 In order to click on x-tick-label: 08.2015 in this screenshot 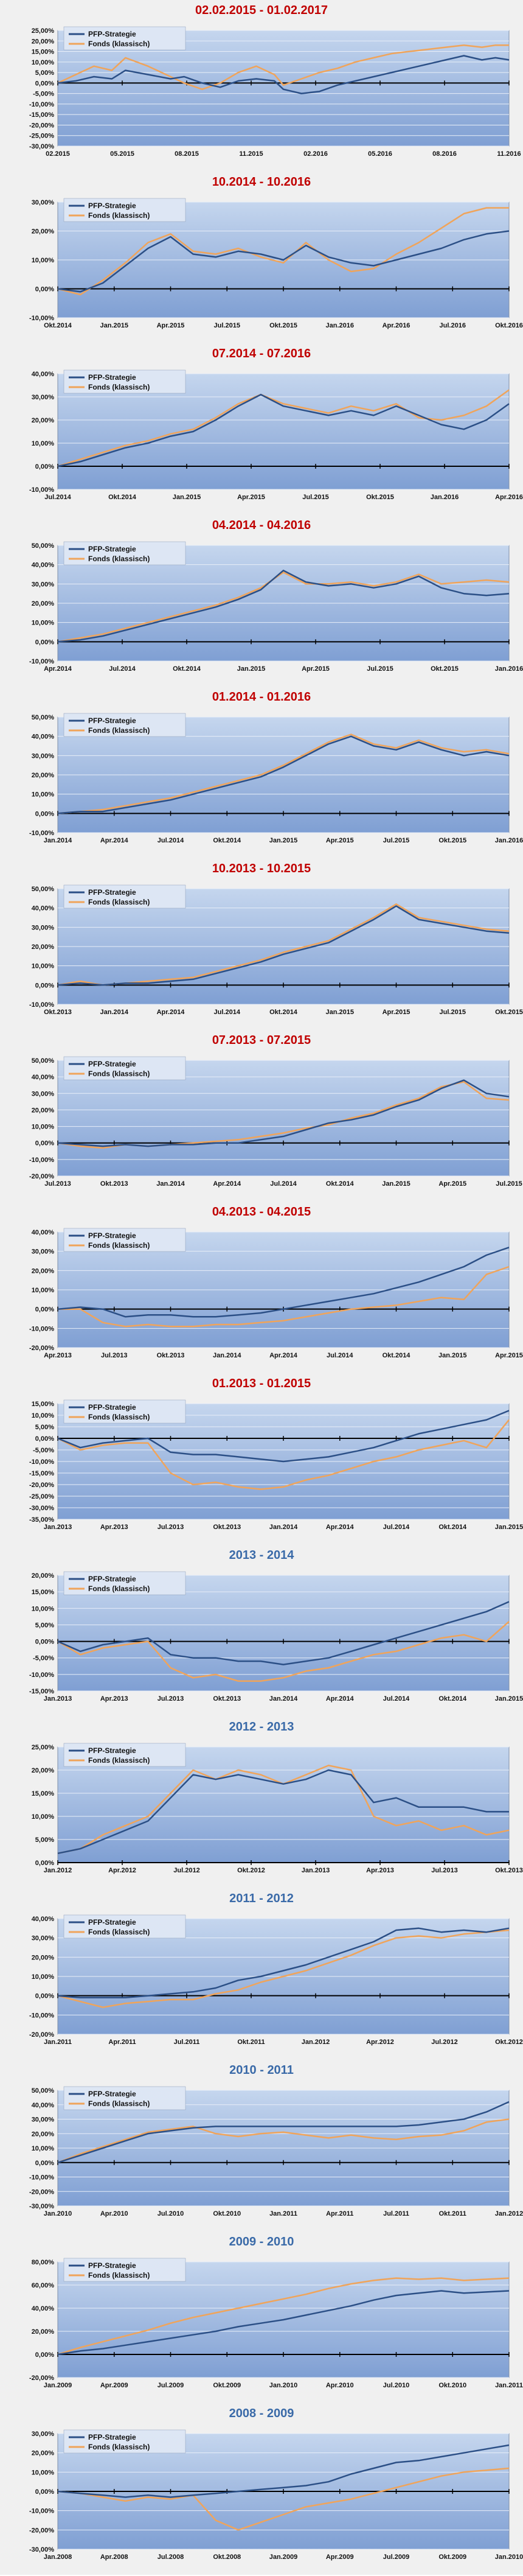, I will do `click(187, 154)`.